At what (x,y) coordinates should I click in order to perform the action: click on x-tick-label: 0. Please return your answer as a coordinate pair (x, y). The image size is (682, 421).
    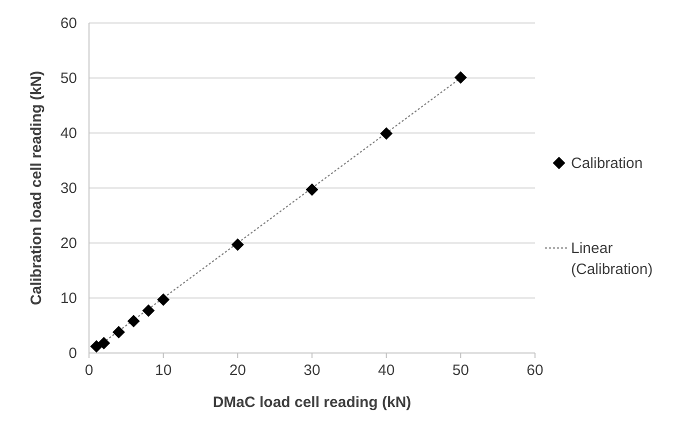
    Looking at the image, I should click on (89, 370).